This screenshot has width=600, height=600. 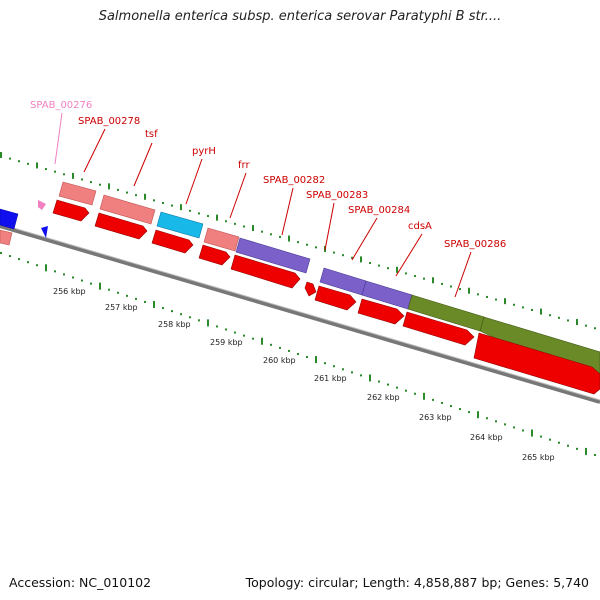 What do you see at coordinates (538, 457) in the screenshot?
I see `scale-label: 265 kbp` at bounding box center [538, 457].